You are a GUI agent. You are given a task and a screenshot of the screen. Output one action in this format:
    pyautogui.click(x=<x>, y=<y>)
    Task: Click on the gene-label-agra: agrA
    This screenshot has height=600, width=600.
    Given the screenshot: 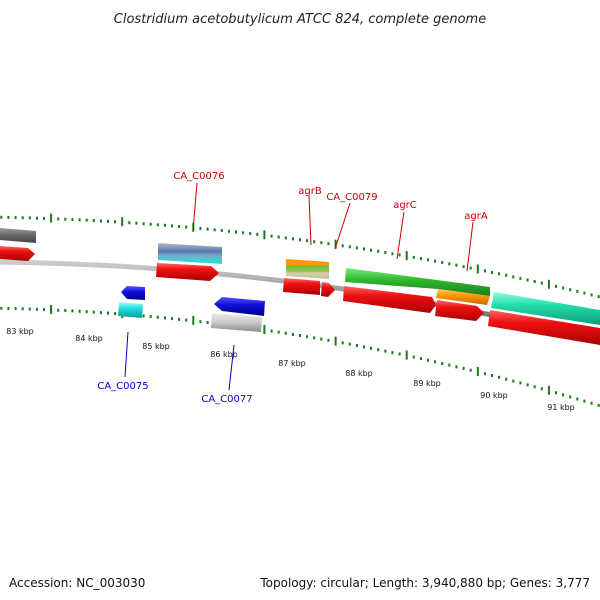 What is the action you would take?
    pyautogui.click(x=476, y=216)
    